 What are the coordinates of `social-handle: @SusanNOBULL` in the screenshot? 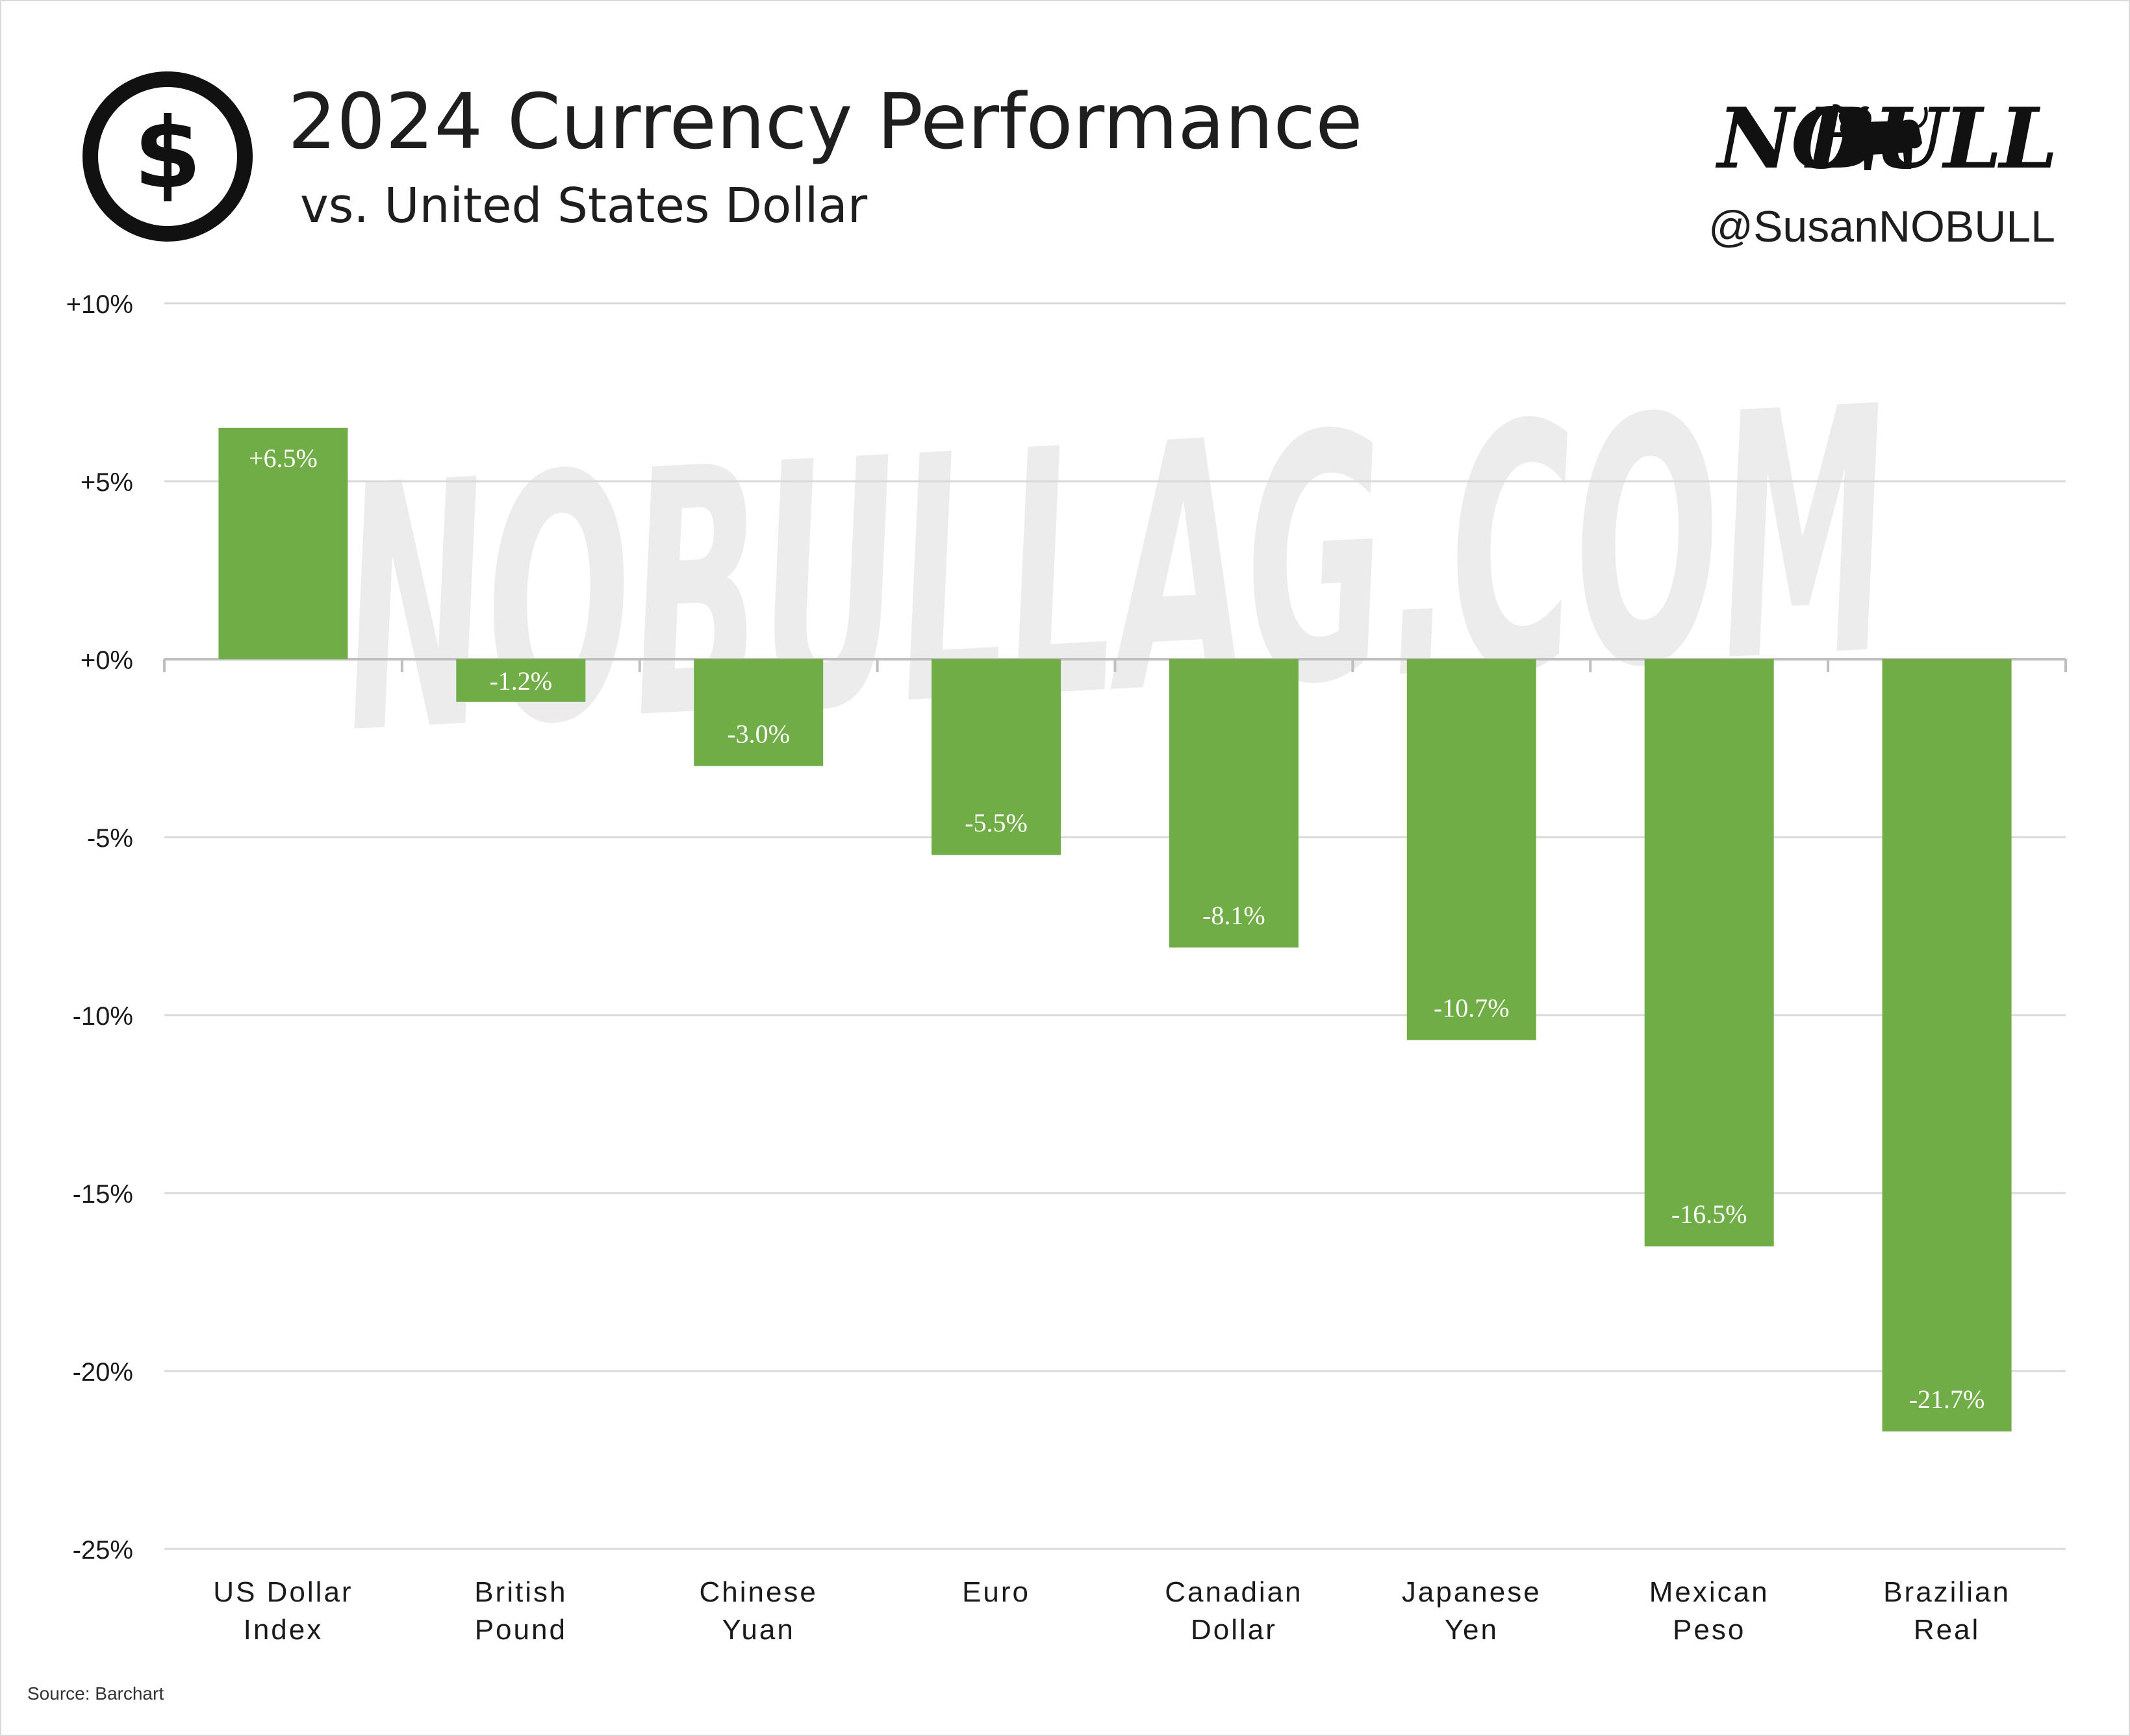 It's located at (1881, 226).